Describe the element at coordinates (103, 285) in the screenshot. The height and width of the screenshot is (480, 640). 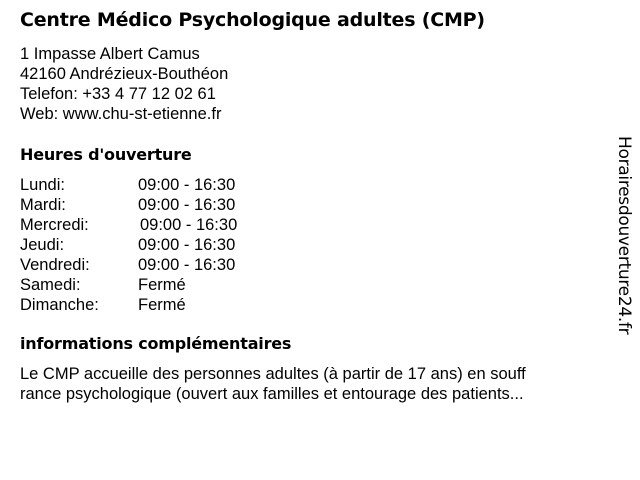
I see `hours-row: Samedi: Fermé` at that location.